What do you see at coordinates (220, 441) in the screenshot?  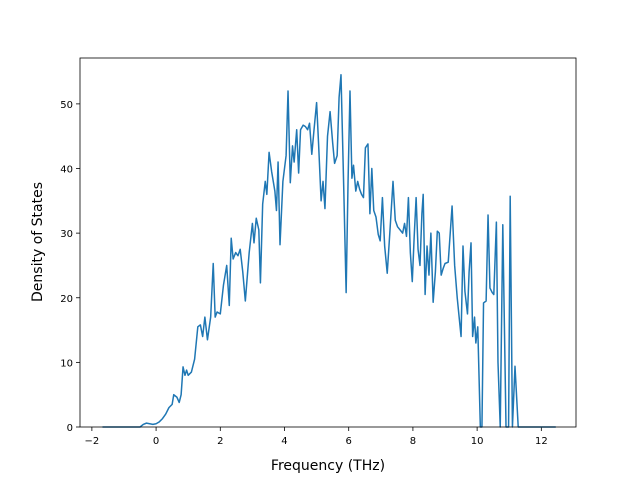 I see `x-tick-label: 2` at bounding box center [220, 441].